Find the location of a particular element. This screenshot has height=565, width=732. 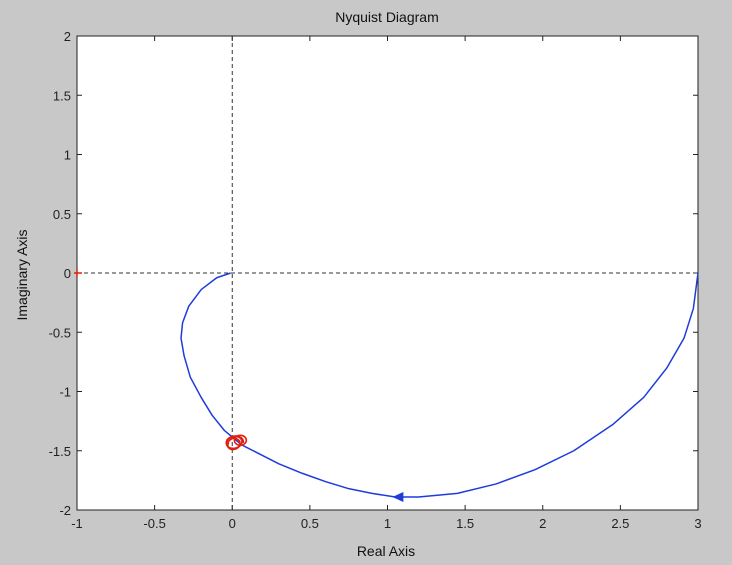

x-tick-labels: -1 -0.5 0 0.5 1 1.5 2 2.5 3 is located at coordinates (386, 523).